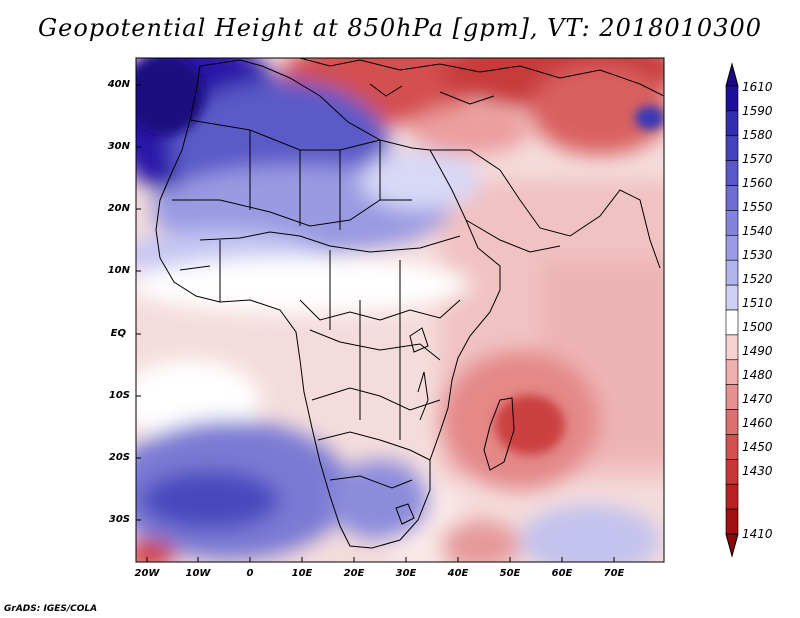 The height and width of the screenshot is (618, 800). Describe the element at coordinates (757, 423) in the screenshot. I see `colorbar-label: 1460` at that location.